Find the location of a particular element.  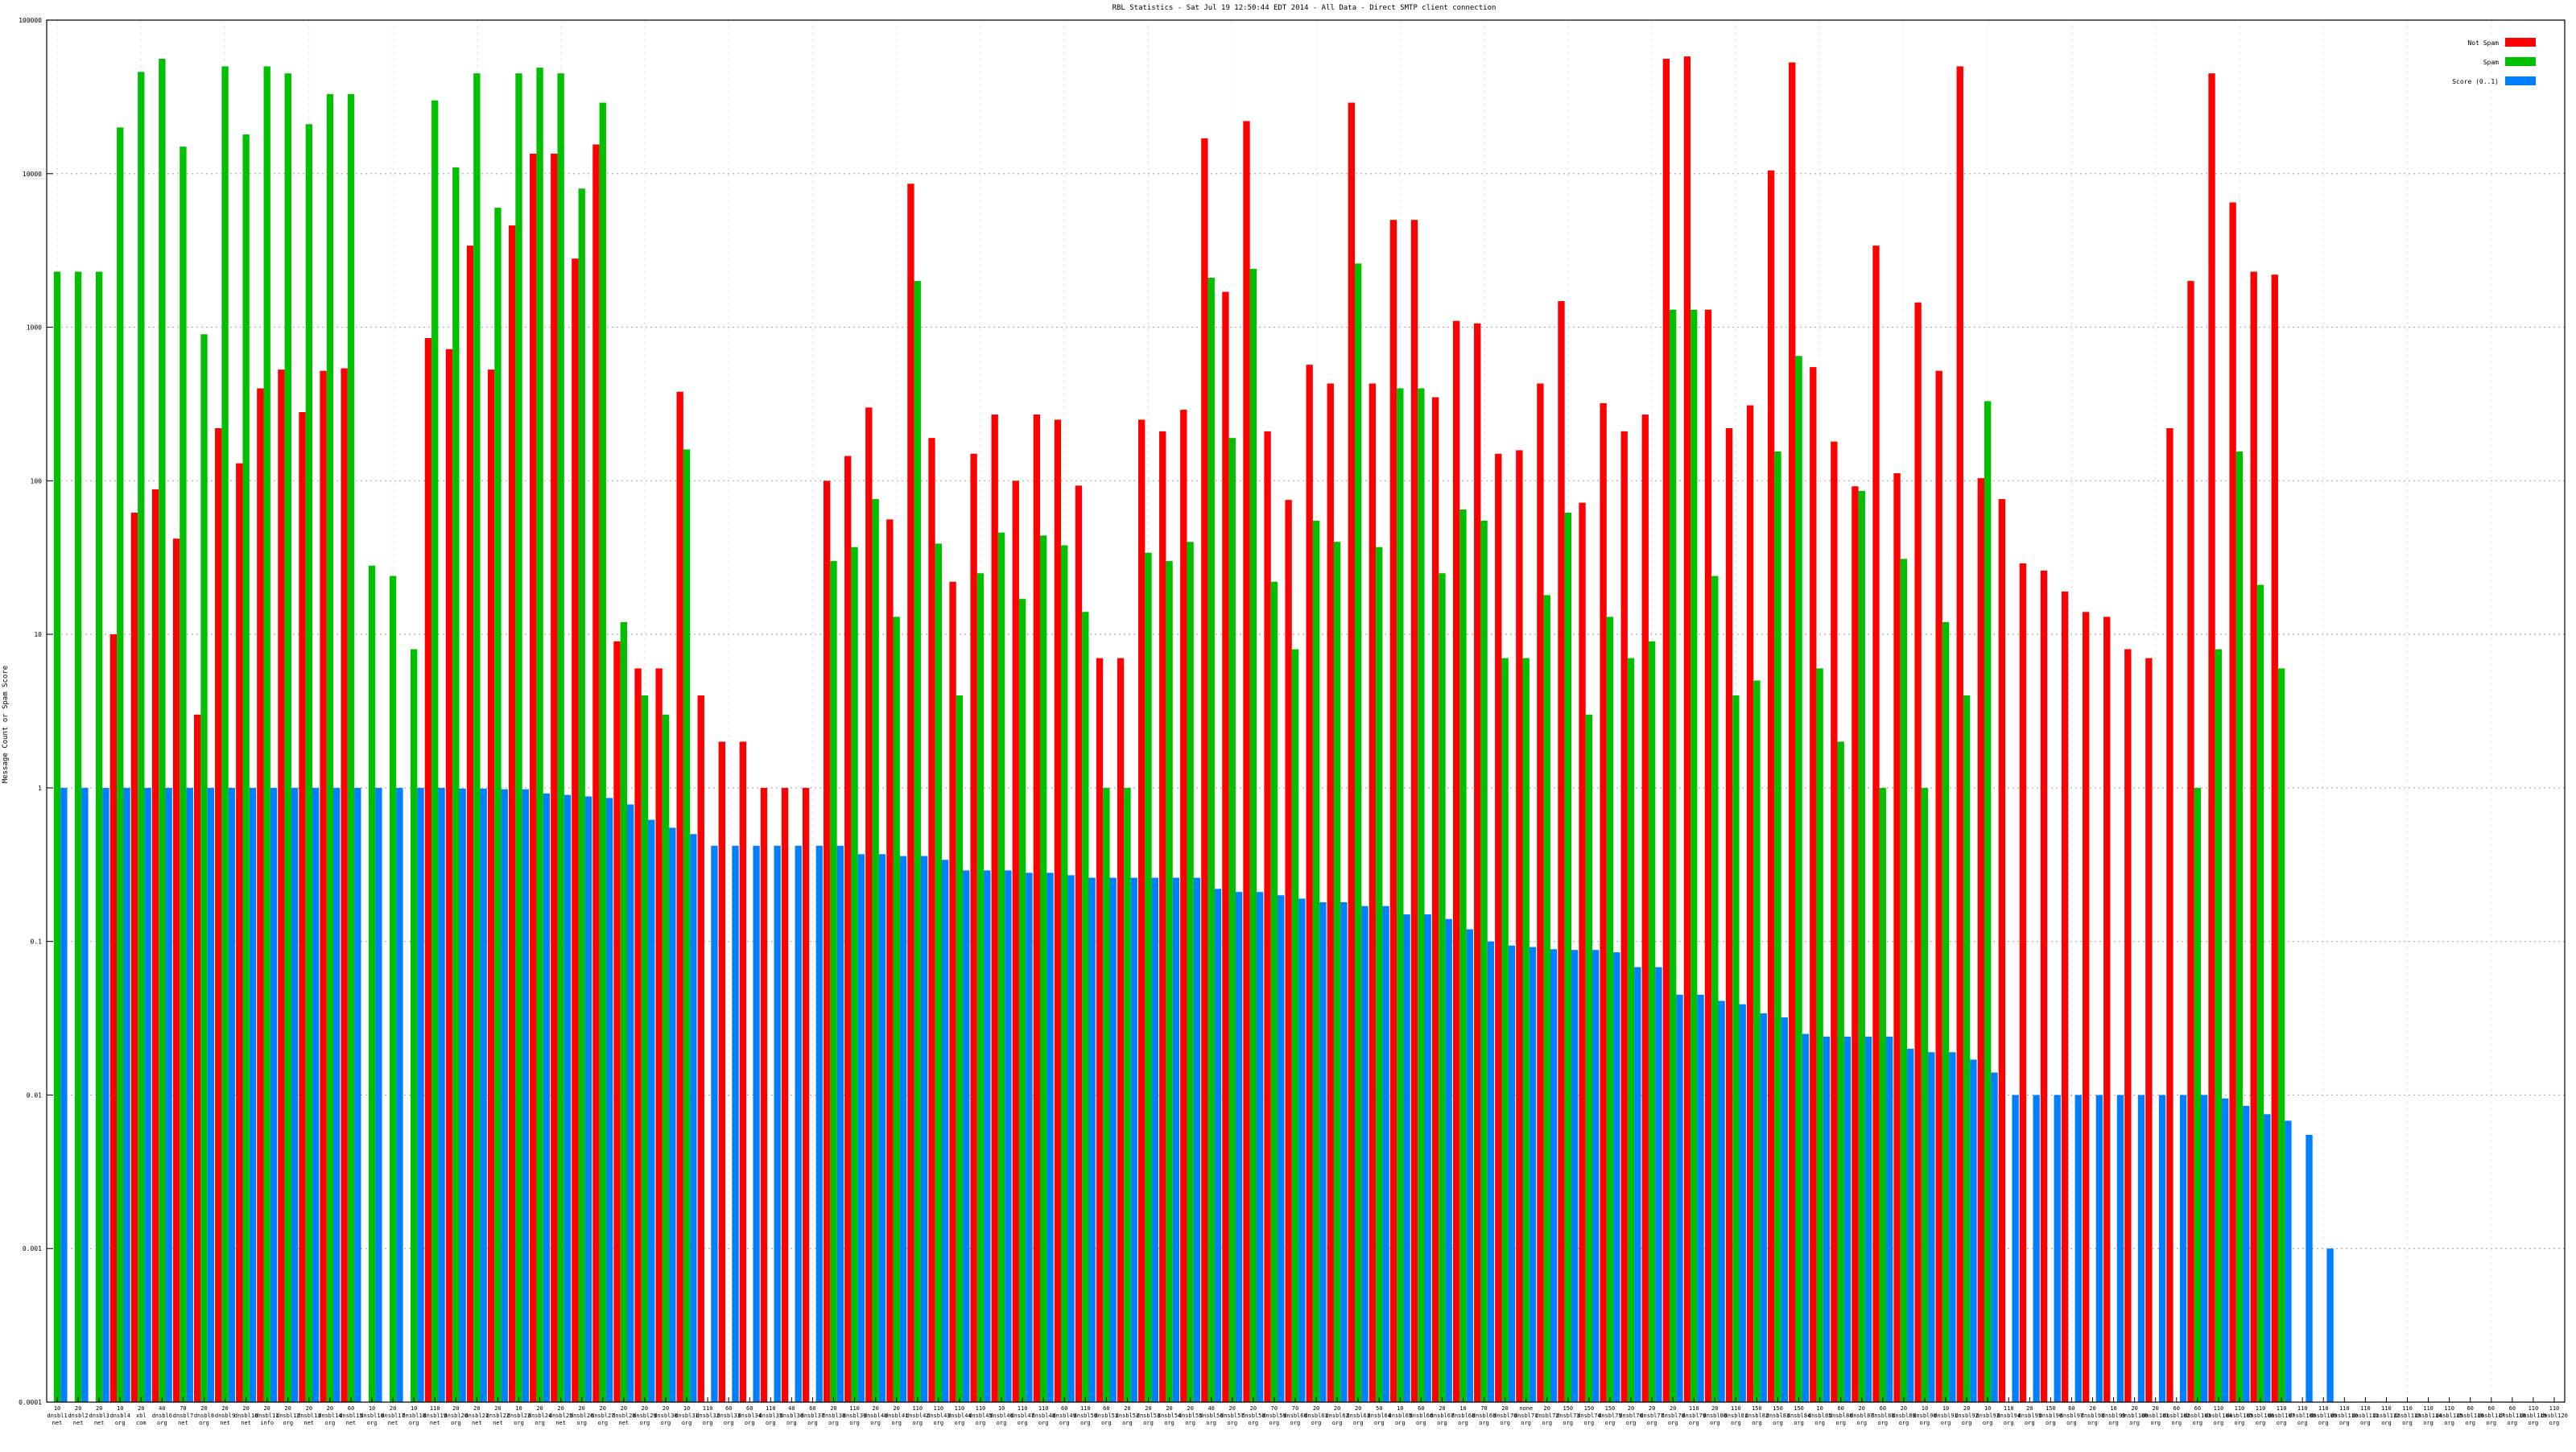

x-tick-label: 10 dnsbl93 org is located at coordinates (1987, 1416).